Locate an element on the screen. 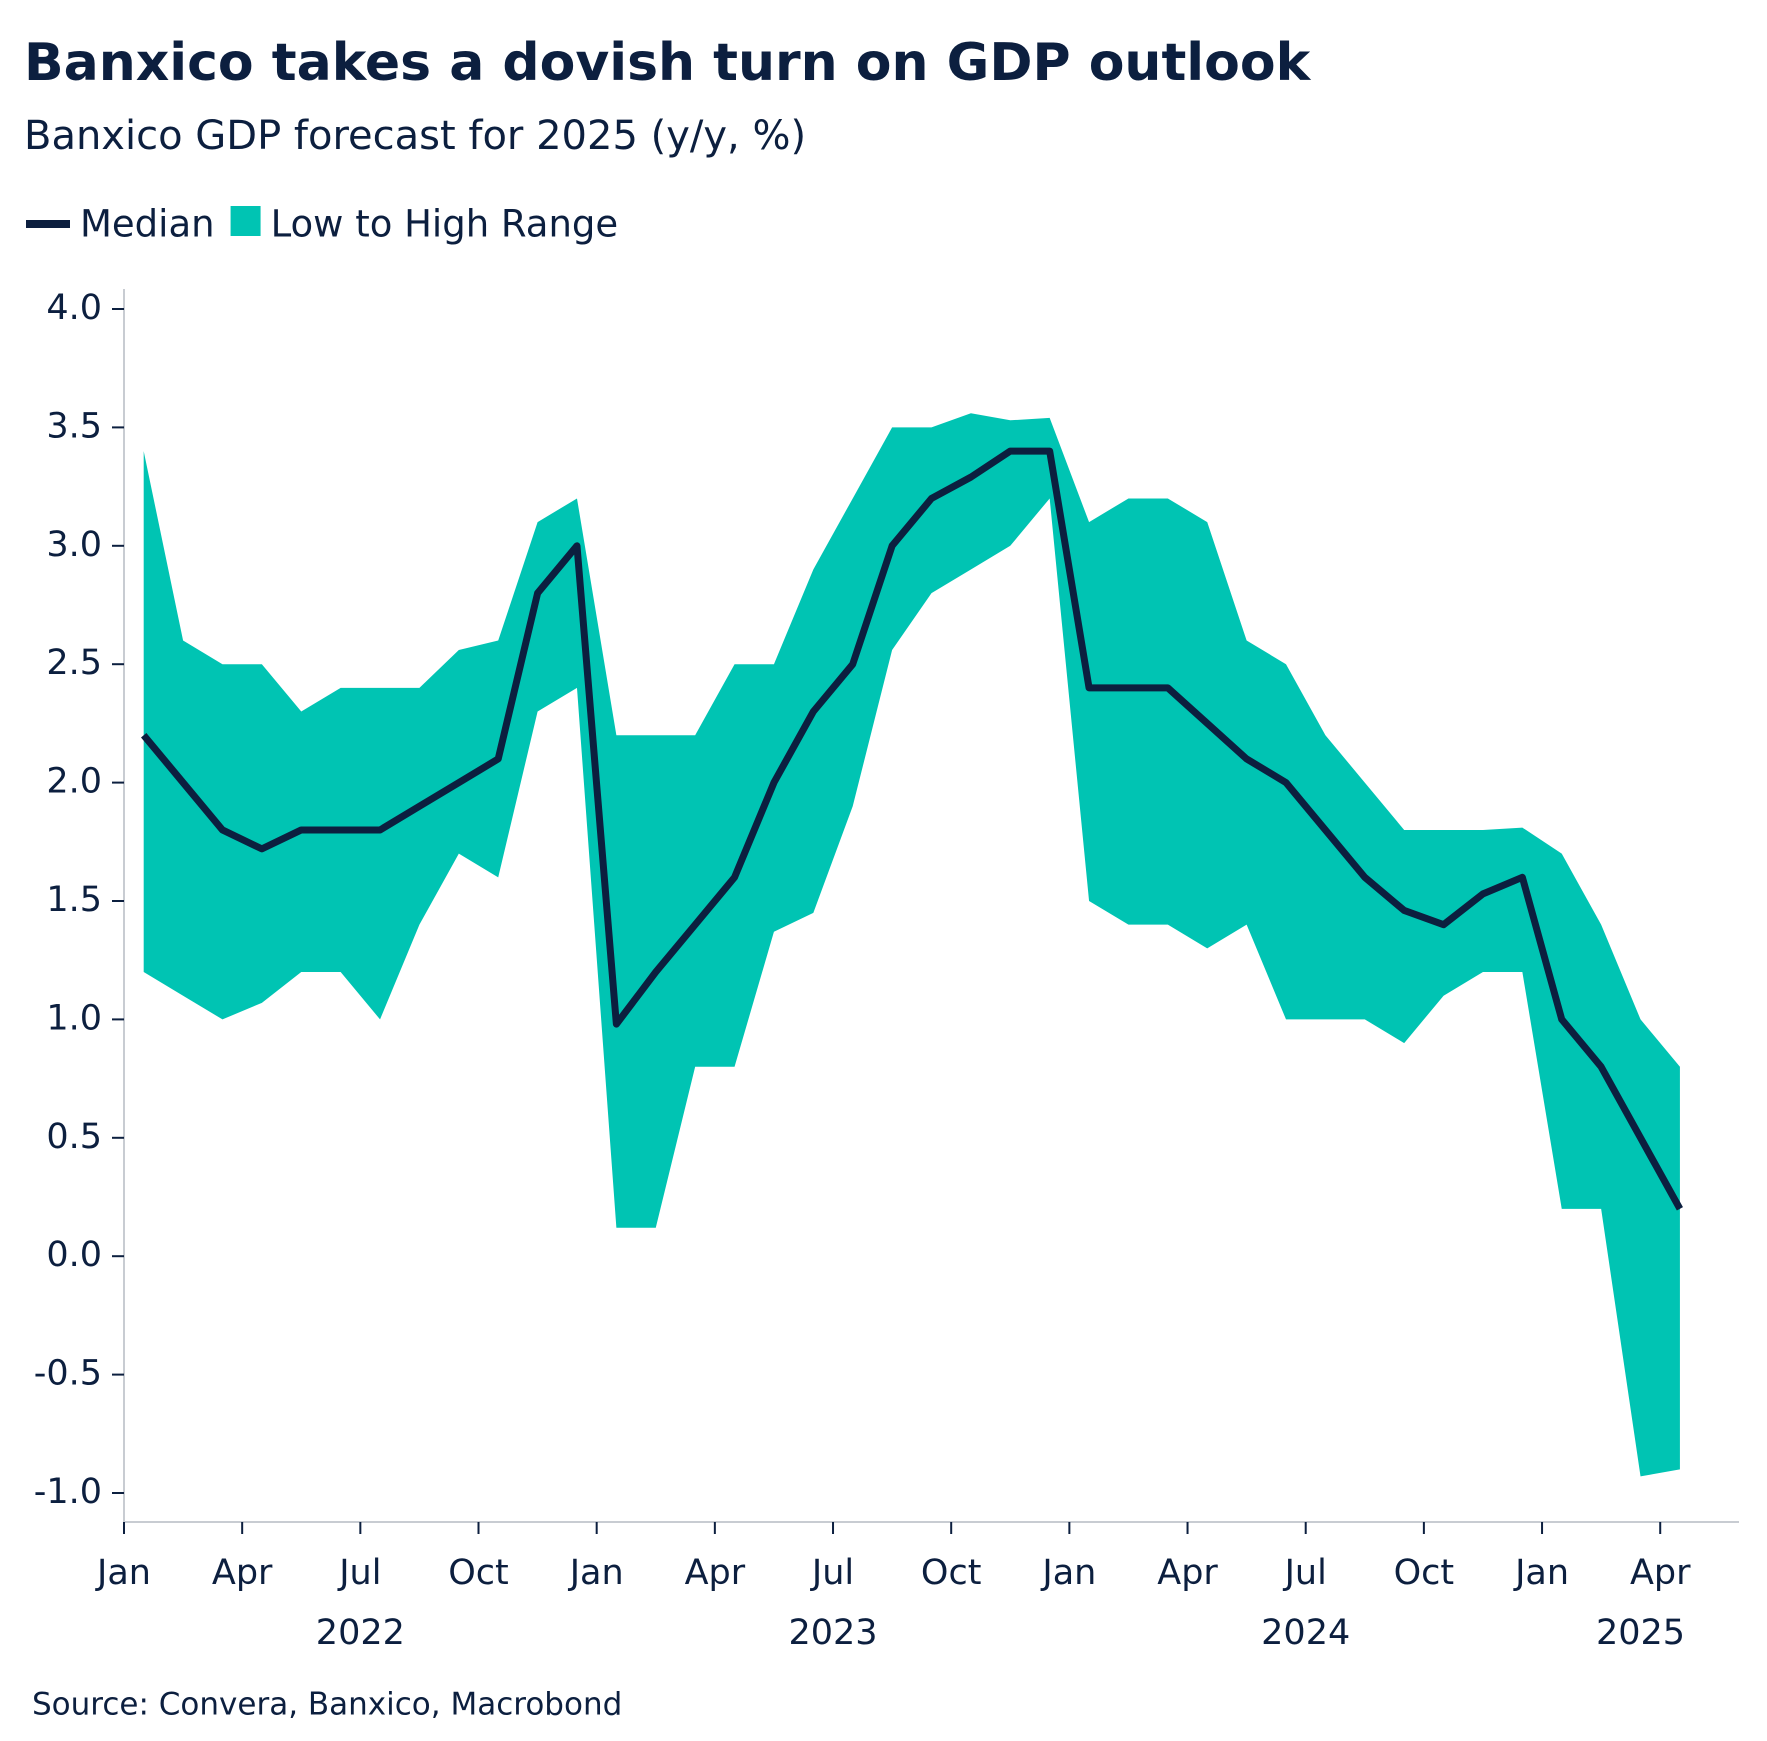 This screenshot has height=1741, width=1767. y-tick-label: 2.0 is located at coordinates (74, 782).